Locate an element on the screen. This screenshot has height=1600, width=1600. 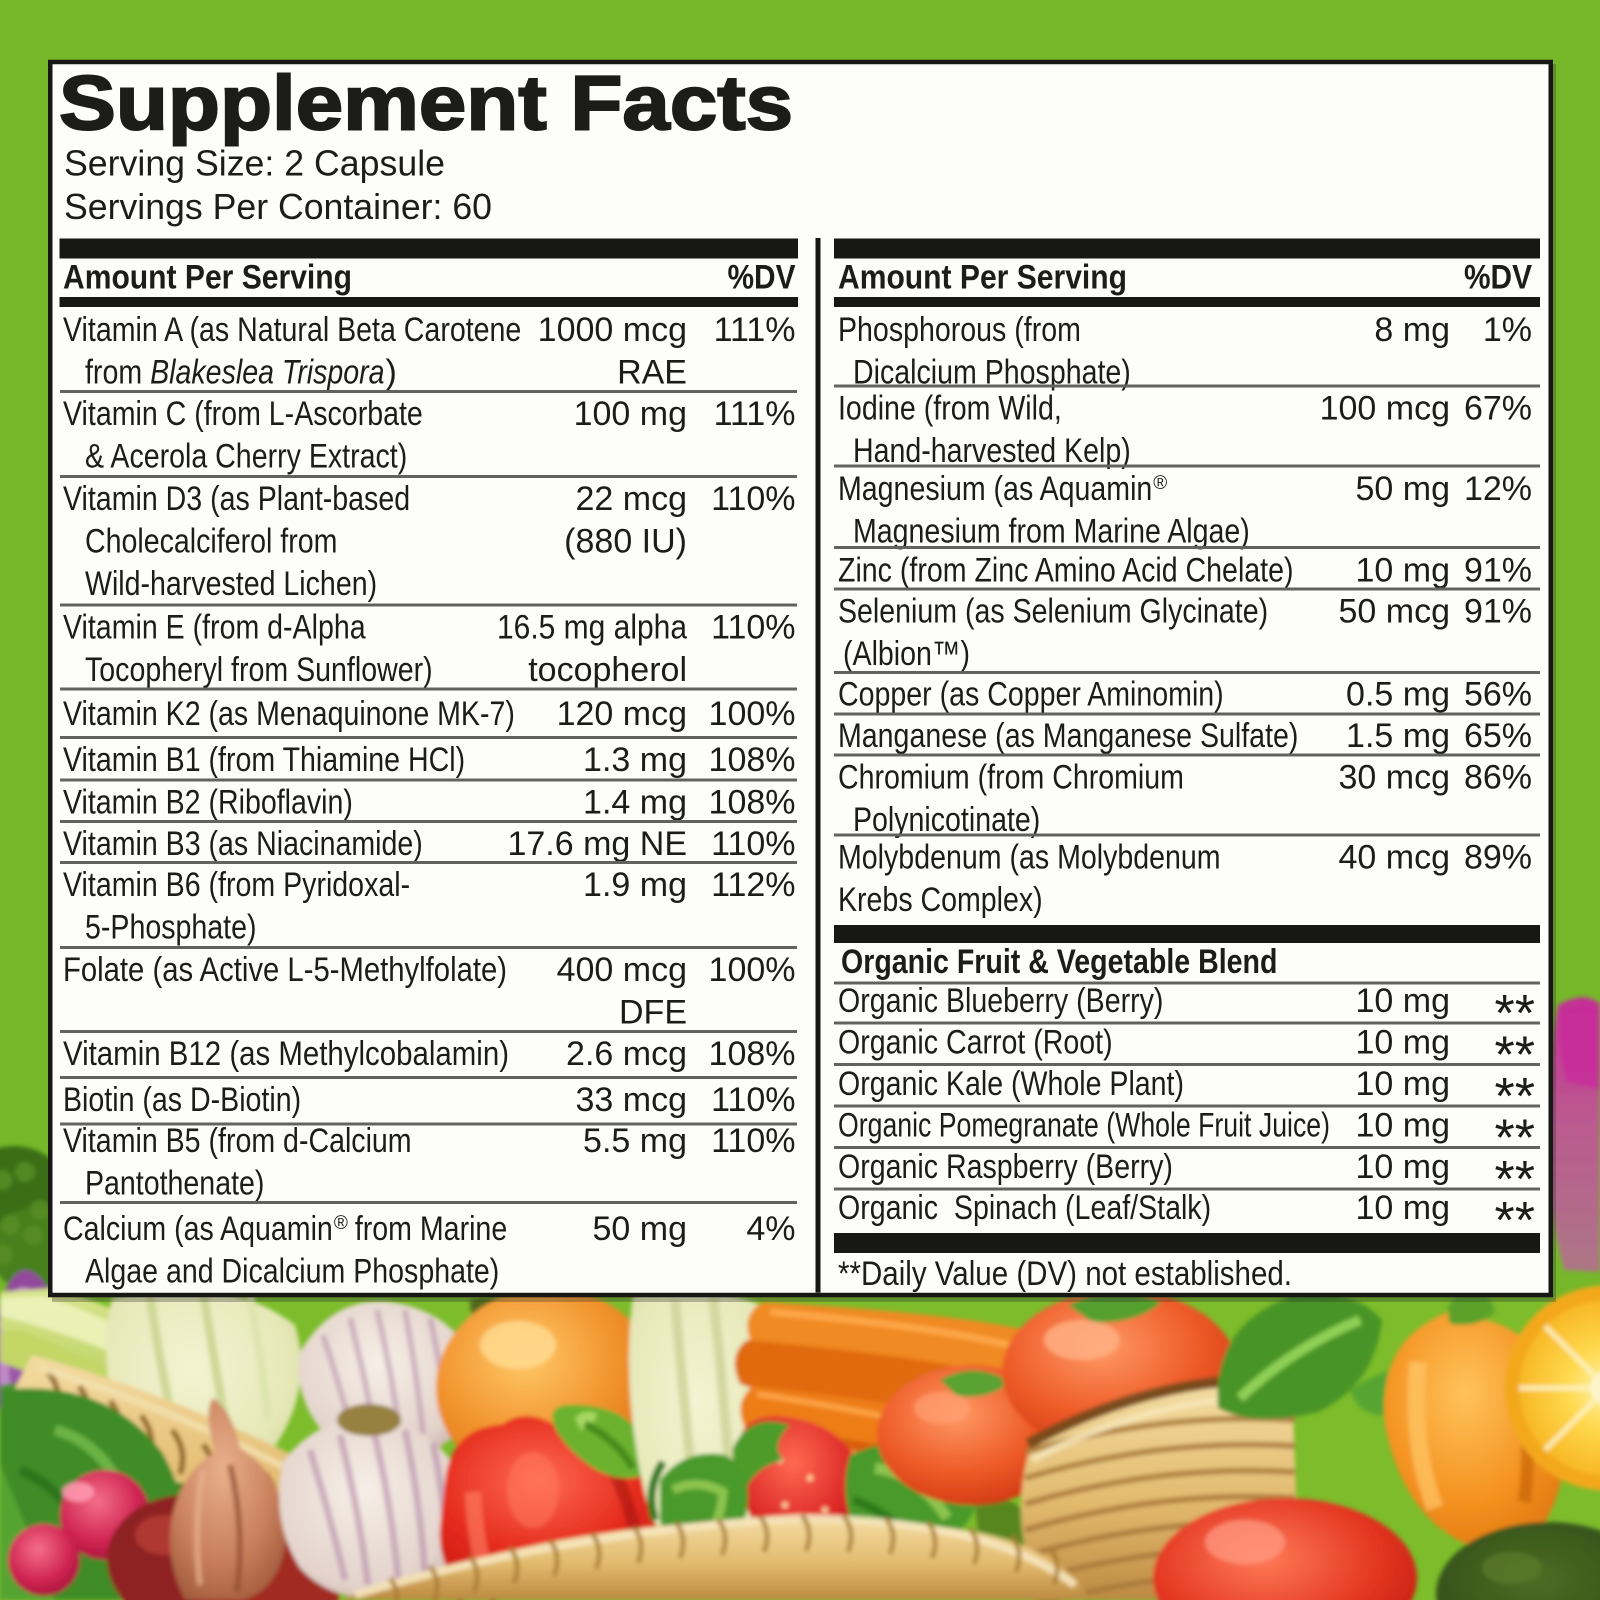
svg-text: 40 mcg is located at coordinates (1395, 858).